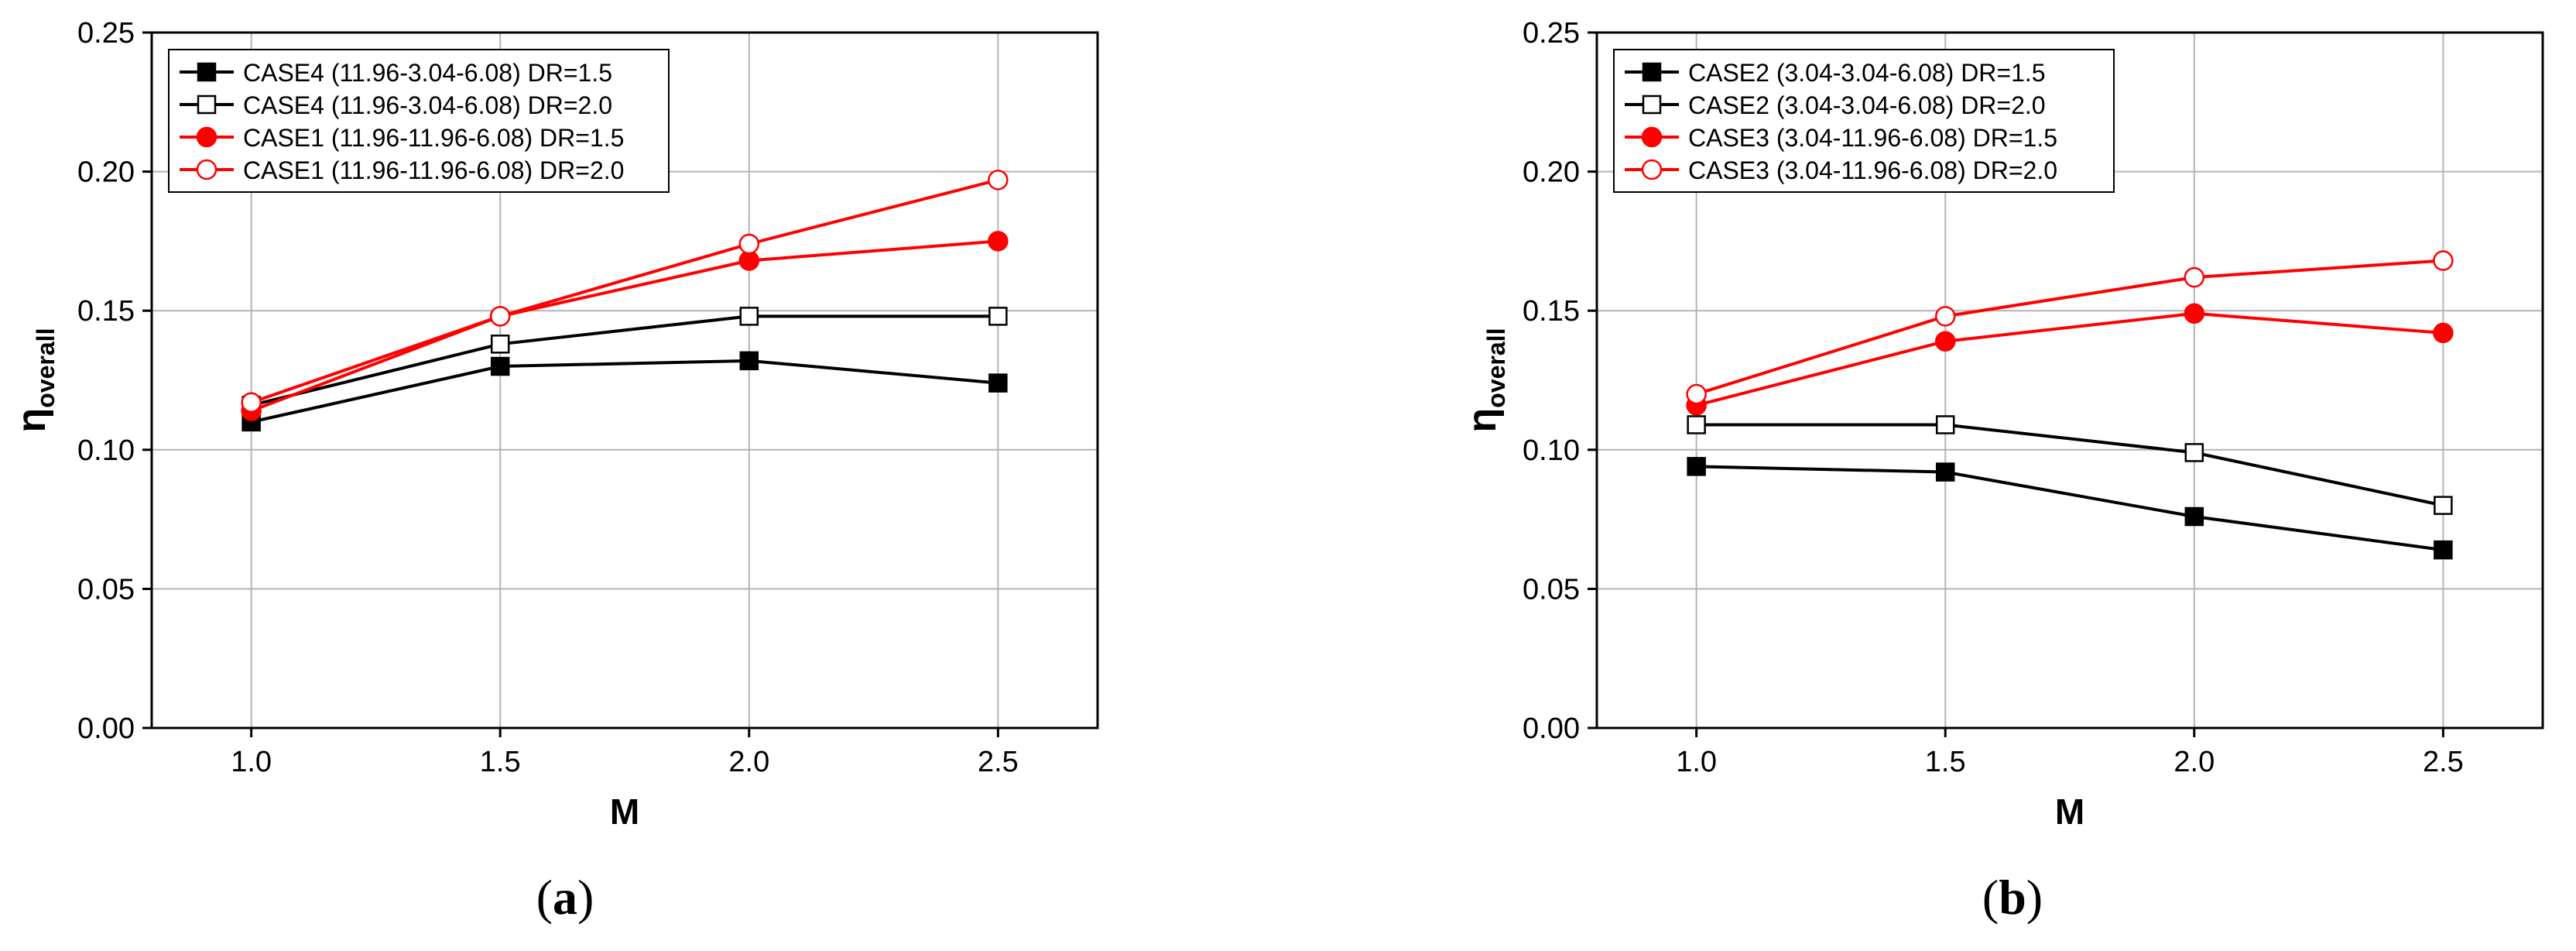 This screenshot has width=2576, height=951. I want to click on panel-b-caption: (b), so click(2012, 897).